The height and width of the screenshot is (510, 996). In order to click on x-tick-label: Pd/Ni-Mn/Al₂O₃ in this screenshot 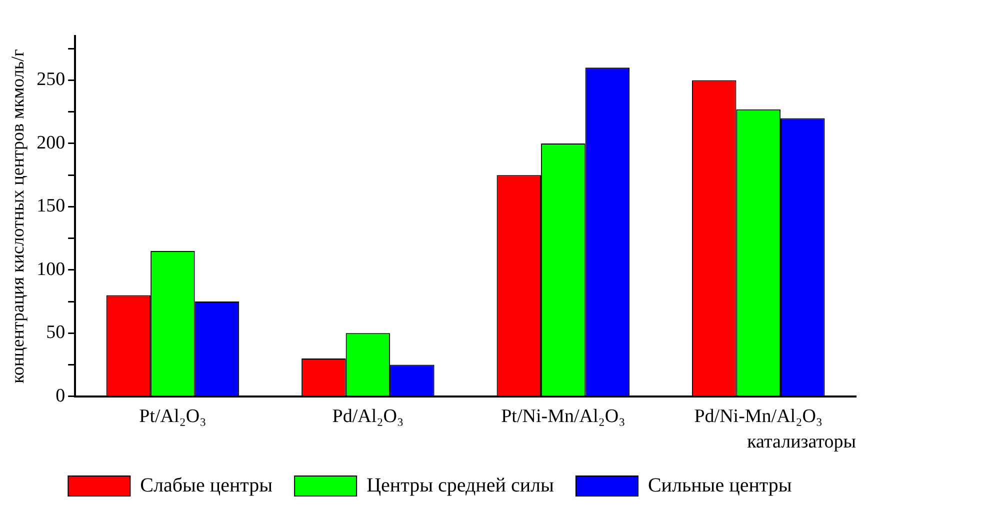, I will do `click(758, 416)`.